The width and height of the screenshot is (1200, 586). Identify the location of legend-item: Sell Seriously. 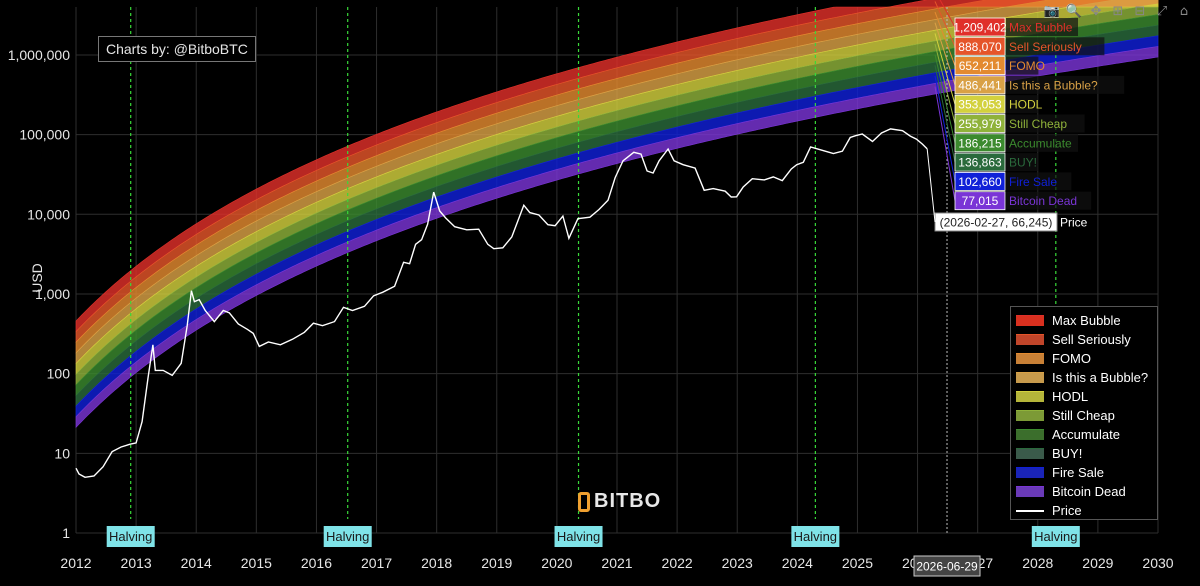
(1071, 339).